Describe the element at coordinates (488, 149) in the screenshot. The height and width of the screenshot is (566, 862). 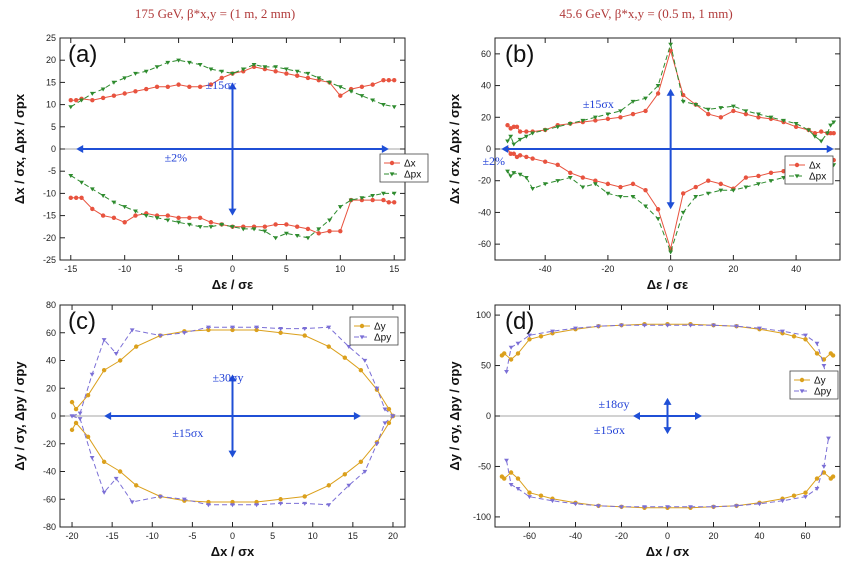
I see `y-tick-label: 0` at that location.